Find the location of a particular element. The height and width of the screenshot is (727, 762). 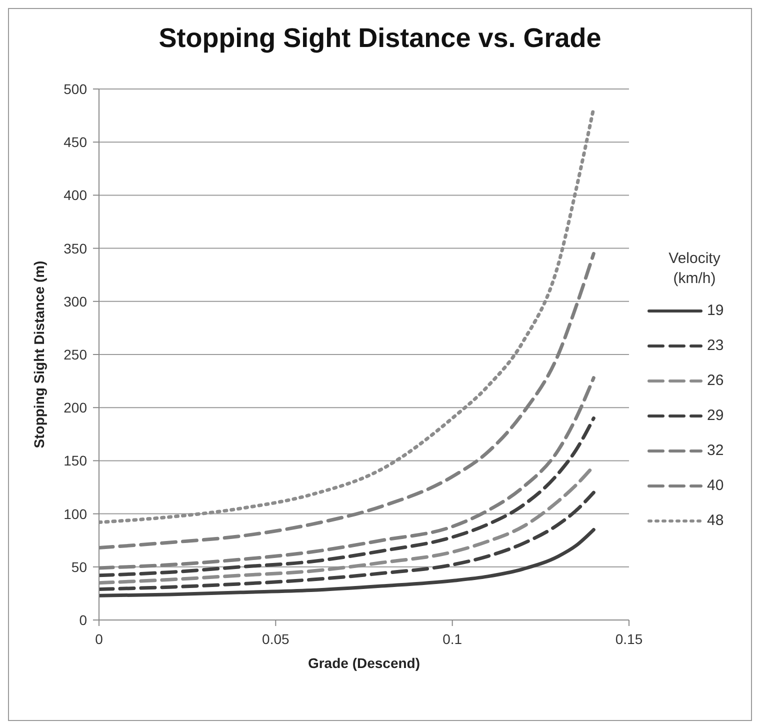

y-tick-label: 350 is located at coordinates (76, 248).